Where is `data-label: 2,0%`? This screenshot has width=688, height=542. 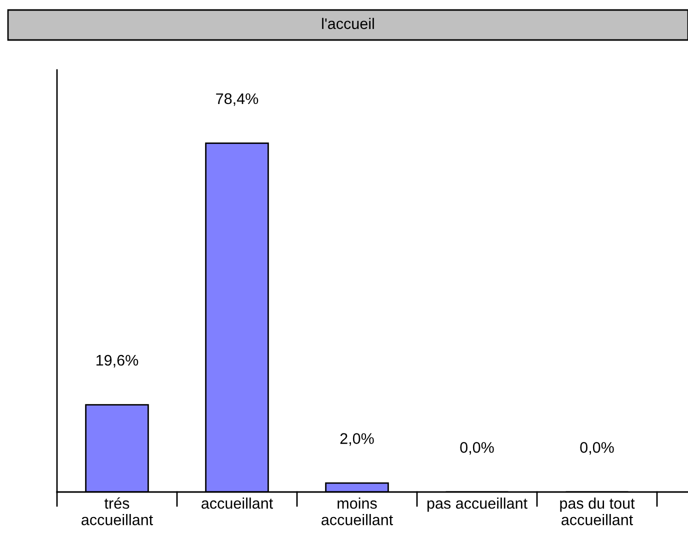 data-label: 2,0% is located at coordinates (357, 439).